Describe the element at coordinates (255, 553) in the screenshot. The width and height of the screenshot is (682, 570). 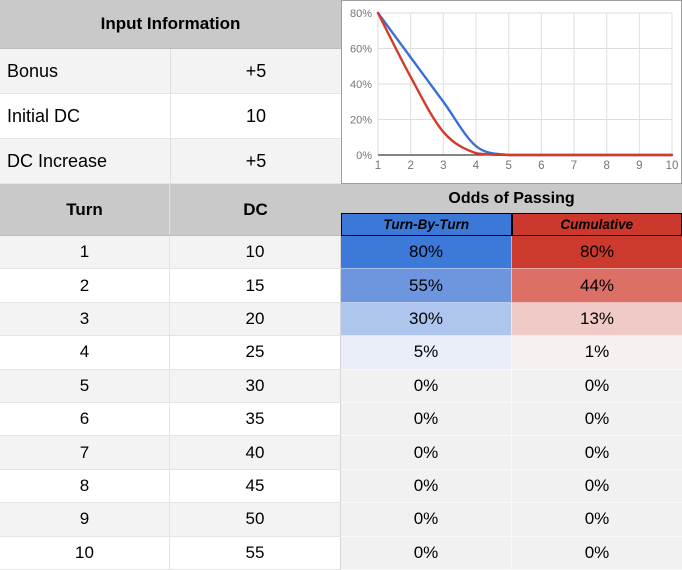
I see `dc-cell-10: 55` at that location.